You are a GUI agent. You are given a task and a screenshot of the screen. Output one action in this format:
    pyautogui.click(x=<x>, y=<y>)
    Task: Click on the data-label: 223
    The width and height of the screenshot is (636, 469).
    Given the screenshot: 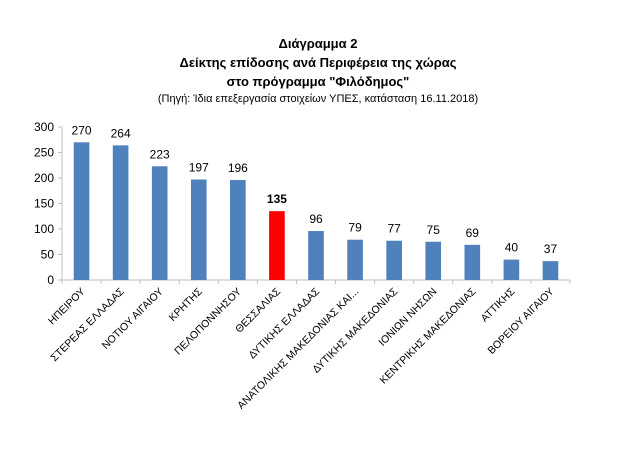 What is the action you would take?
    pyautogui.click(x=160, y=154)
    